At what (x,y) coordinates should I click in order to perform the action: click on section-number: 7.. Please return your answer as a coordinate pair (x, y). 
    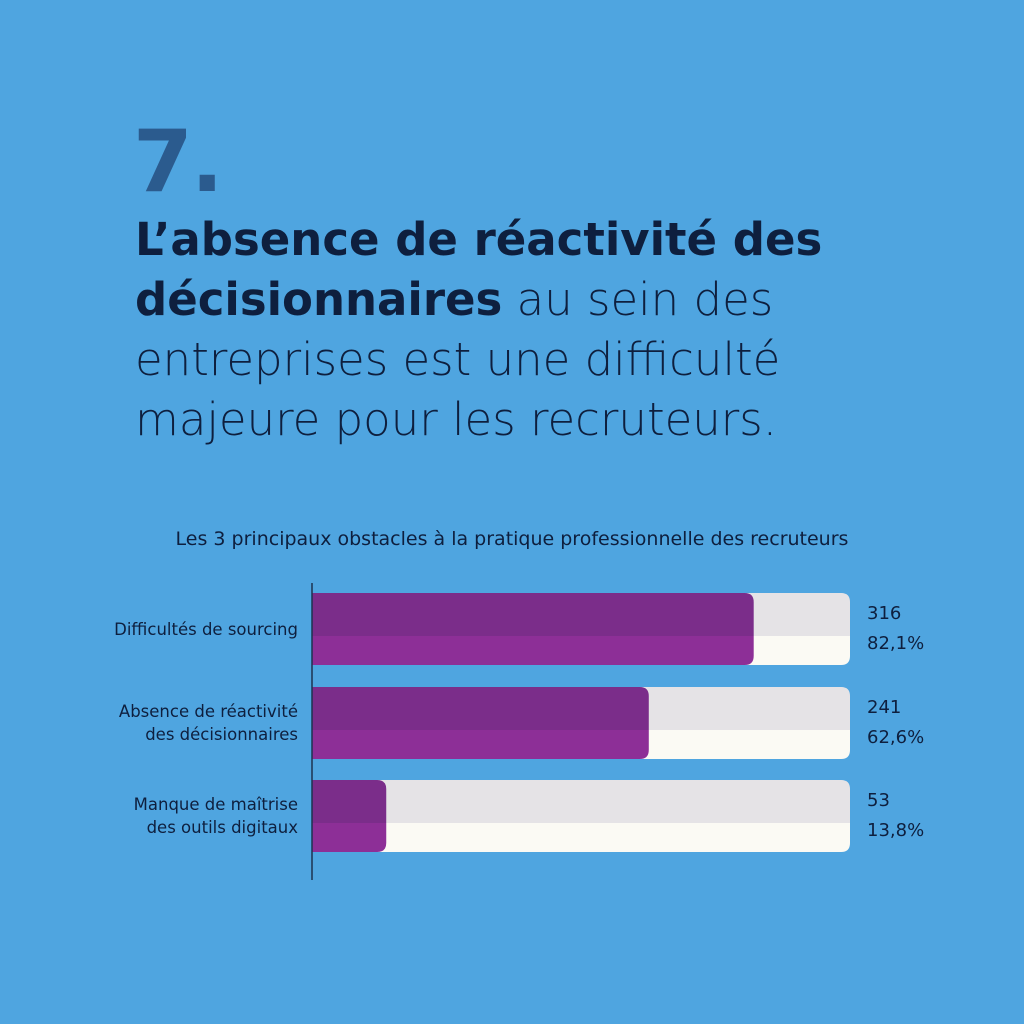
    Looking at the image, I should click on (178, 162).